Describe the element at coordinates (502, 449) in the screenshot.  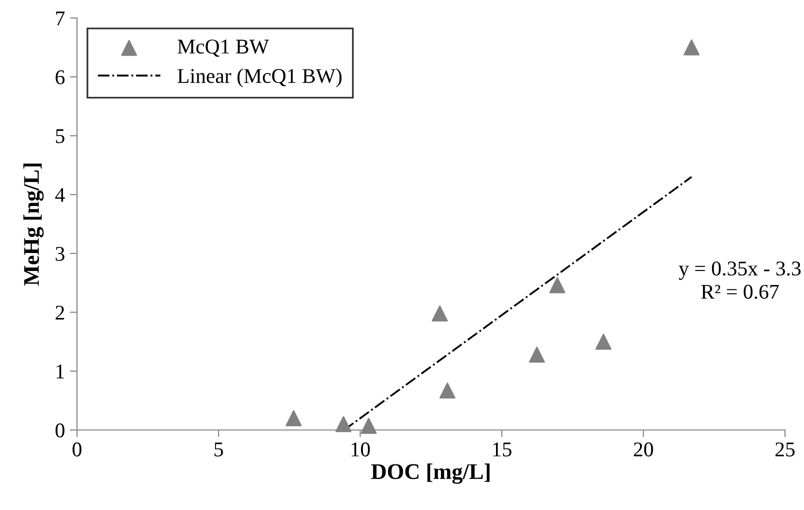
I see `x-tick-label: 15` at that location.